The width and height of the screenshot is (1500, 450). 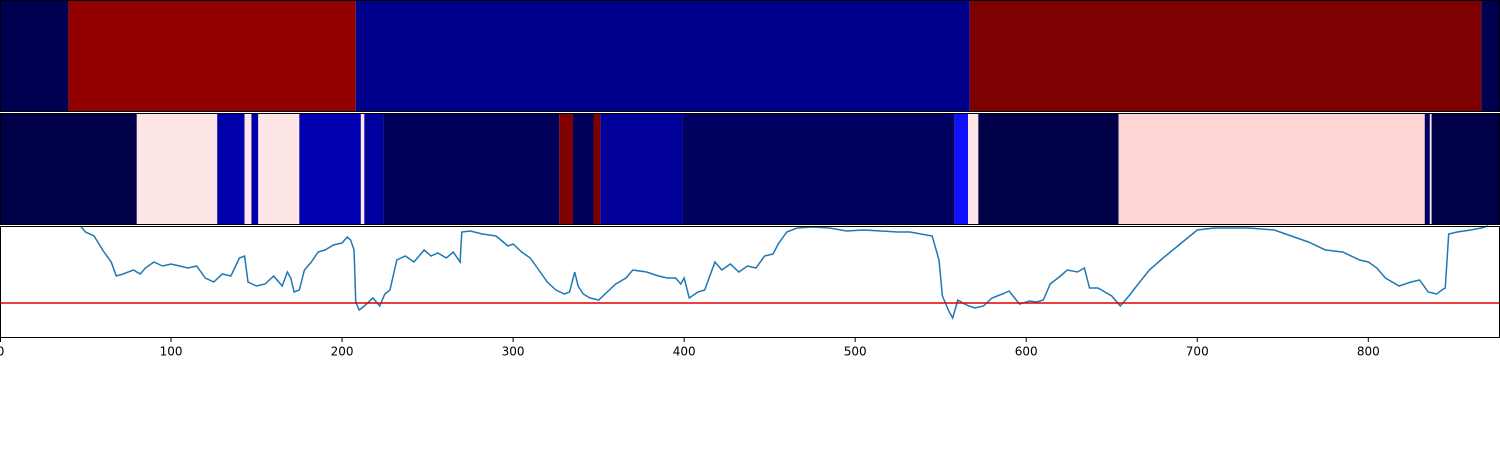 I want to click on x-tick-label: 700, so click(x=1197, y=352).